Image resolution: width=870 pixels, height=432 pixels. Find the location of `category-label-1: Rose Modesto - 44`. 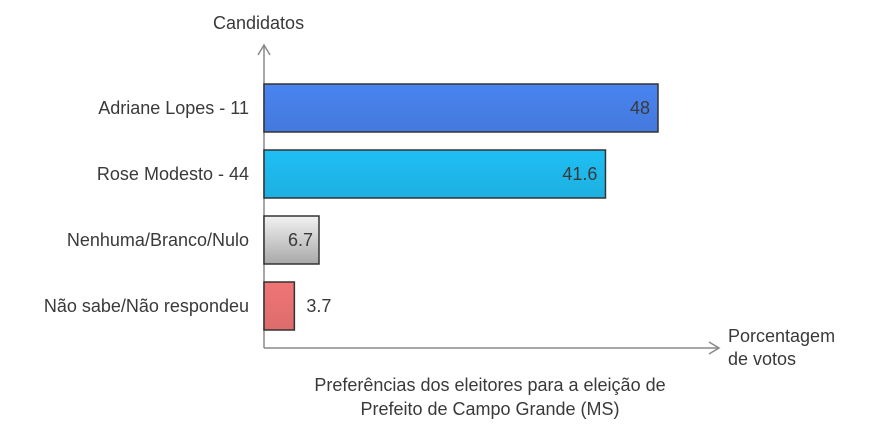

category-label-1: Rose Modesto - 44 is located at coordinates (173, 174).